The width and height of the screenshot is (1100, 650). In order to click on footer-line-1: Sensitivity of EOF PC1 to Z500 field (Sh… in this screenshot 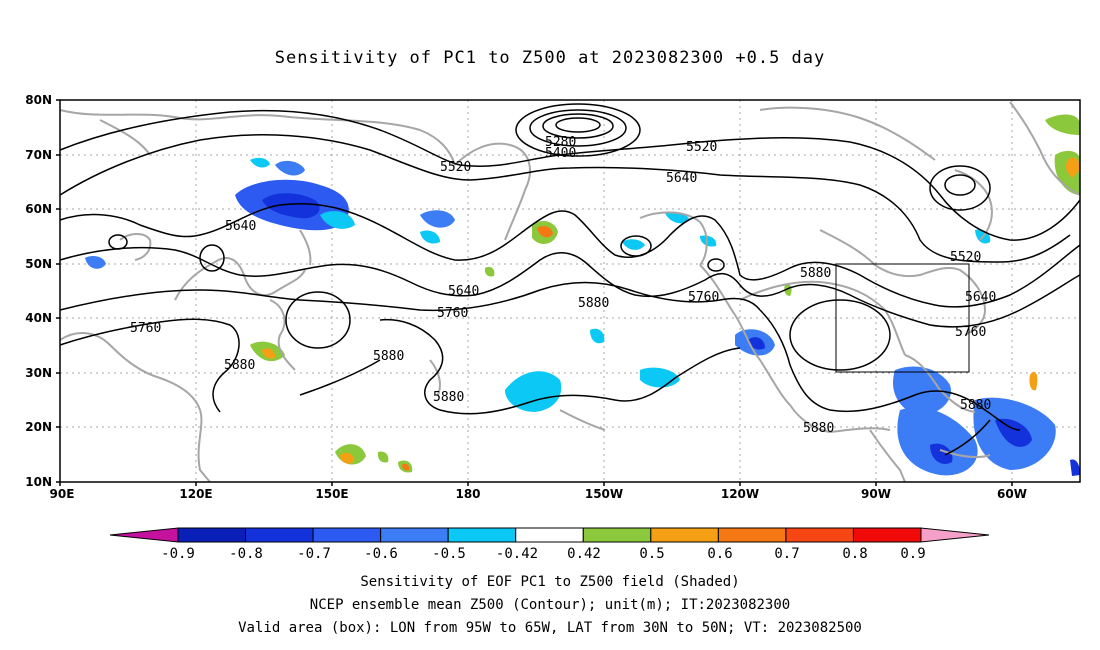, I will do `click(550, 582)`.